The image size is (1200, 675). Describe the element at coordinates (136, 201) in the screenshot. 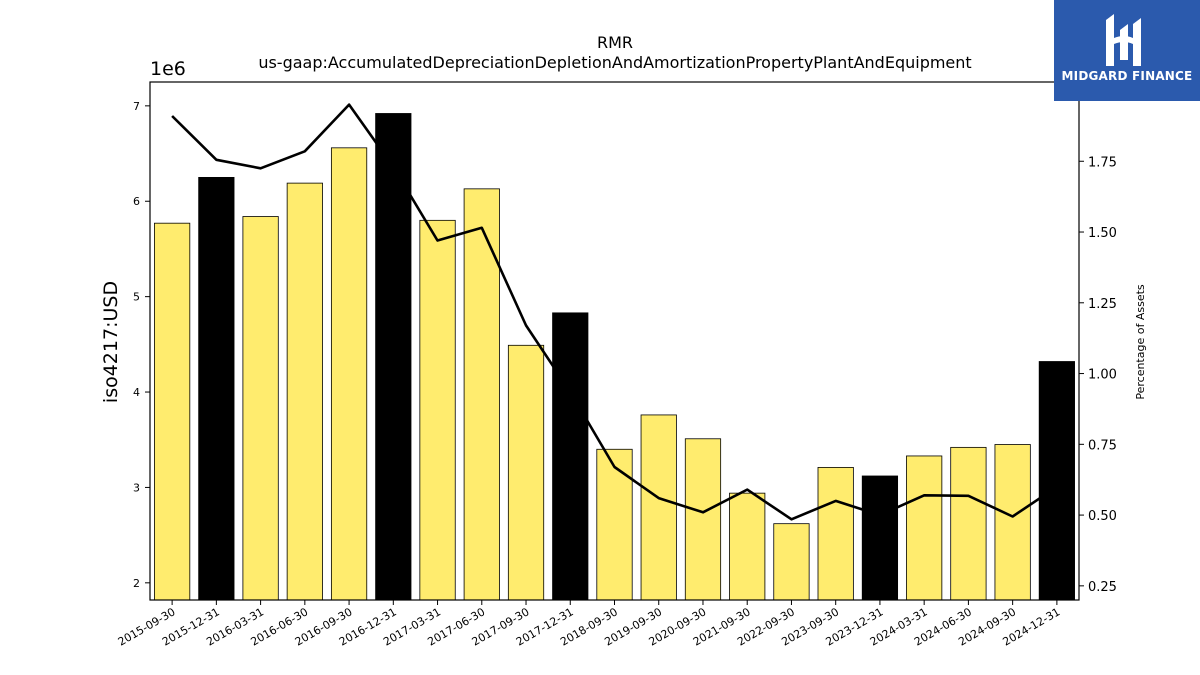

I see `y-tick-label: 6` at that location.